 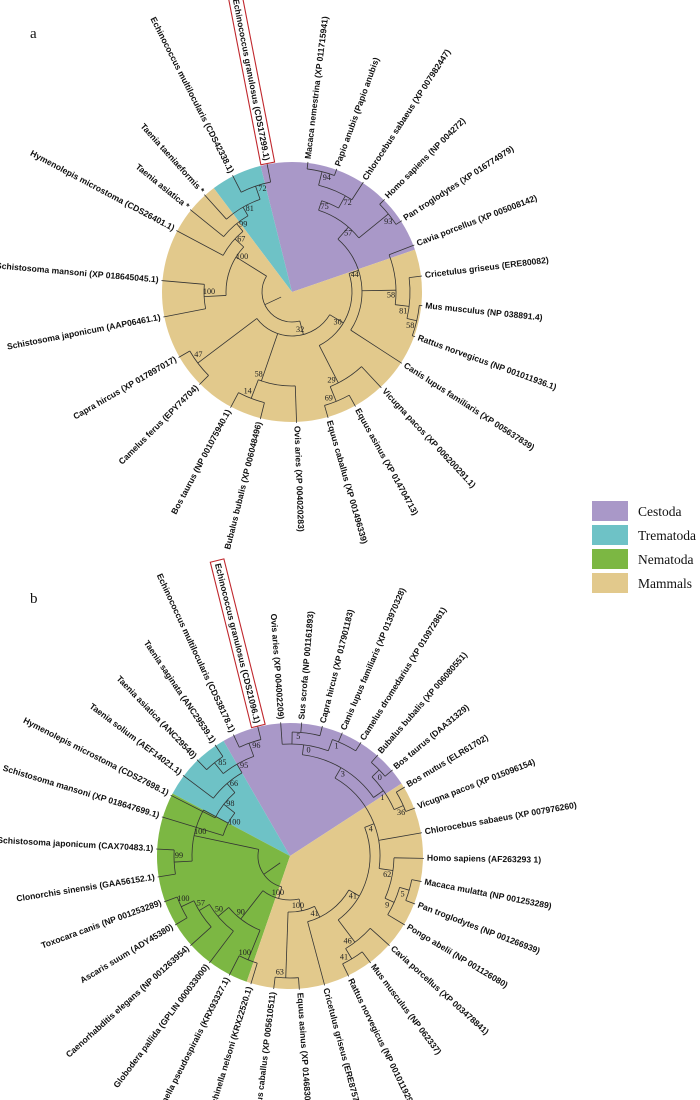 I want to click on leaf-label: Schistosoma japonicum (AAP06461.1), so click(x=83, y=332).